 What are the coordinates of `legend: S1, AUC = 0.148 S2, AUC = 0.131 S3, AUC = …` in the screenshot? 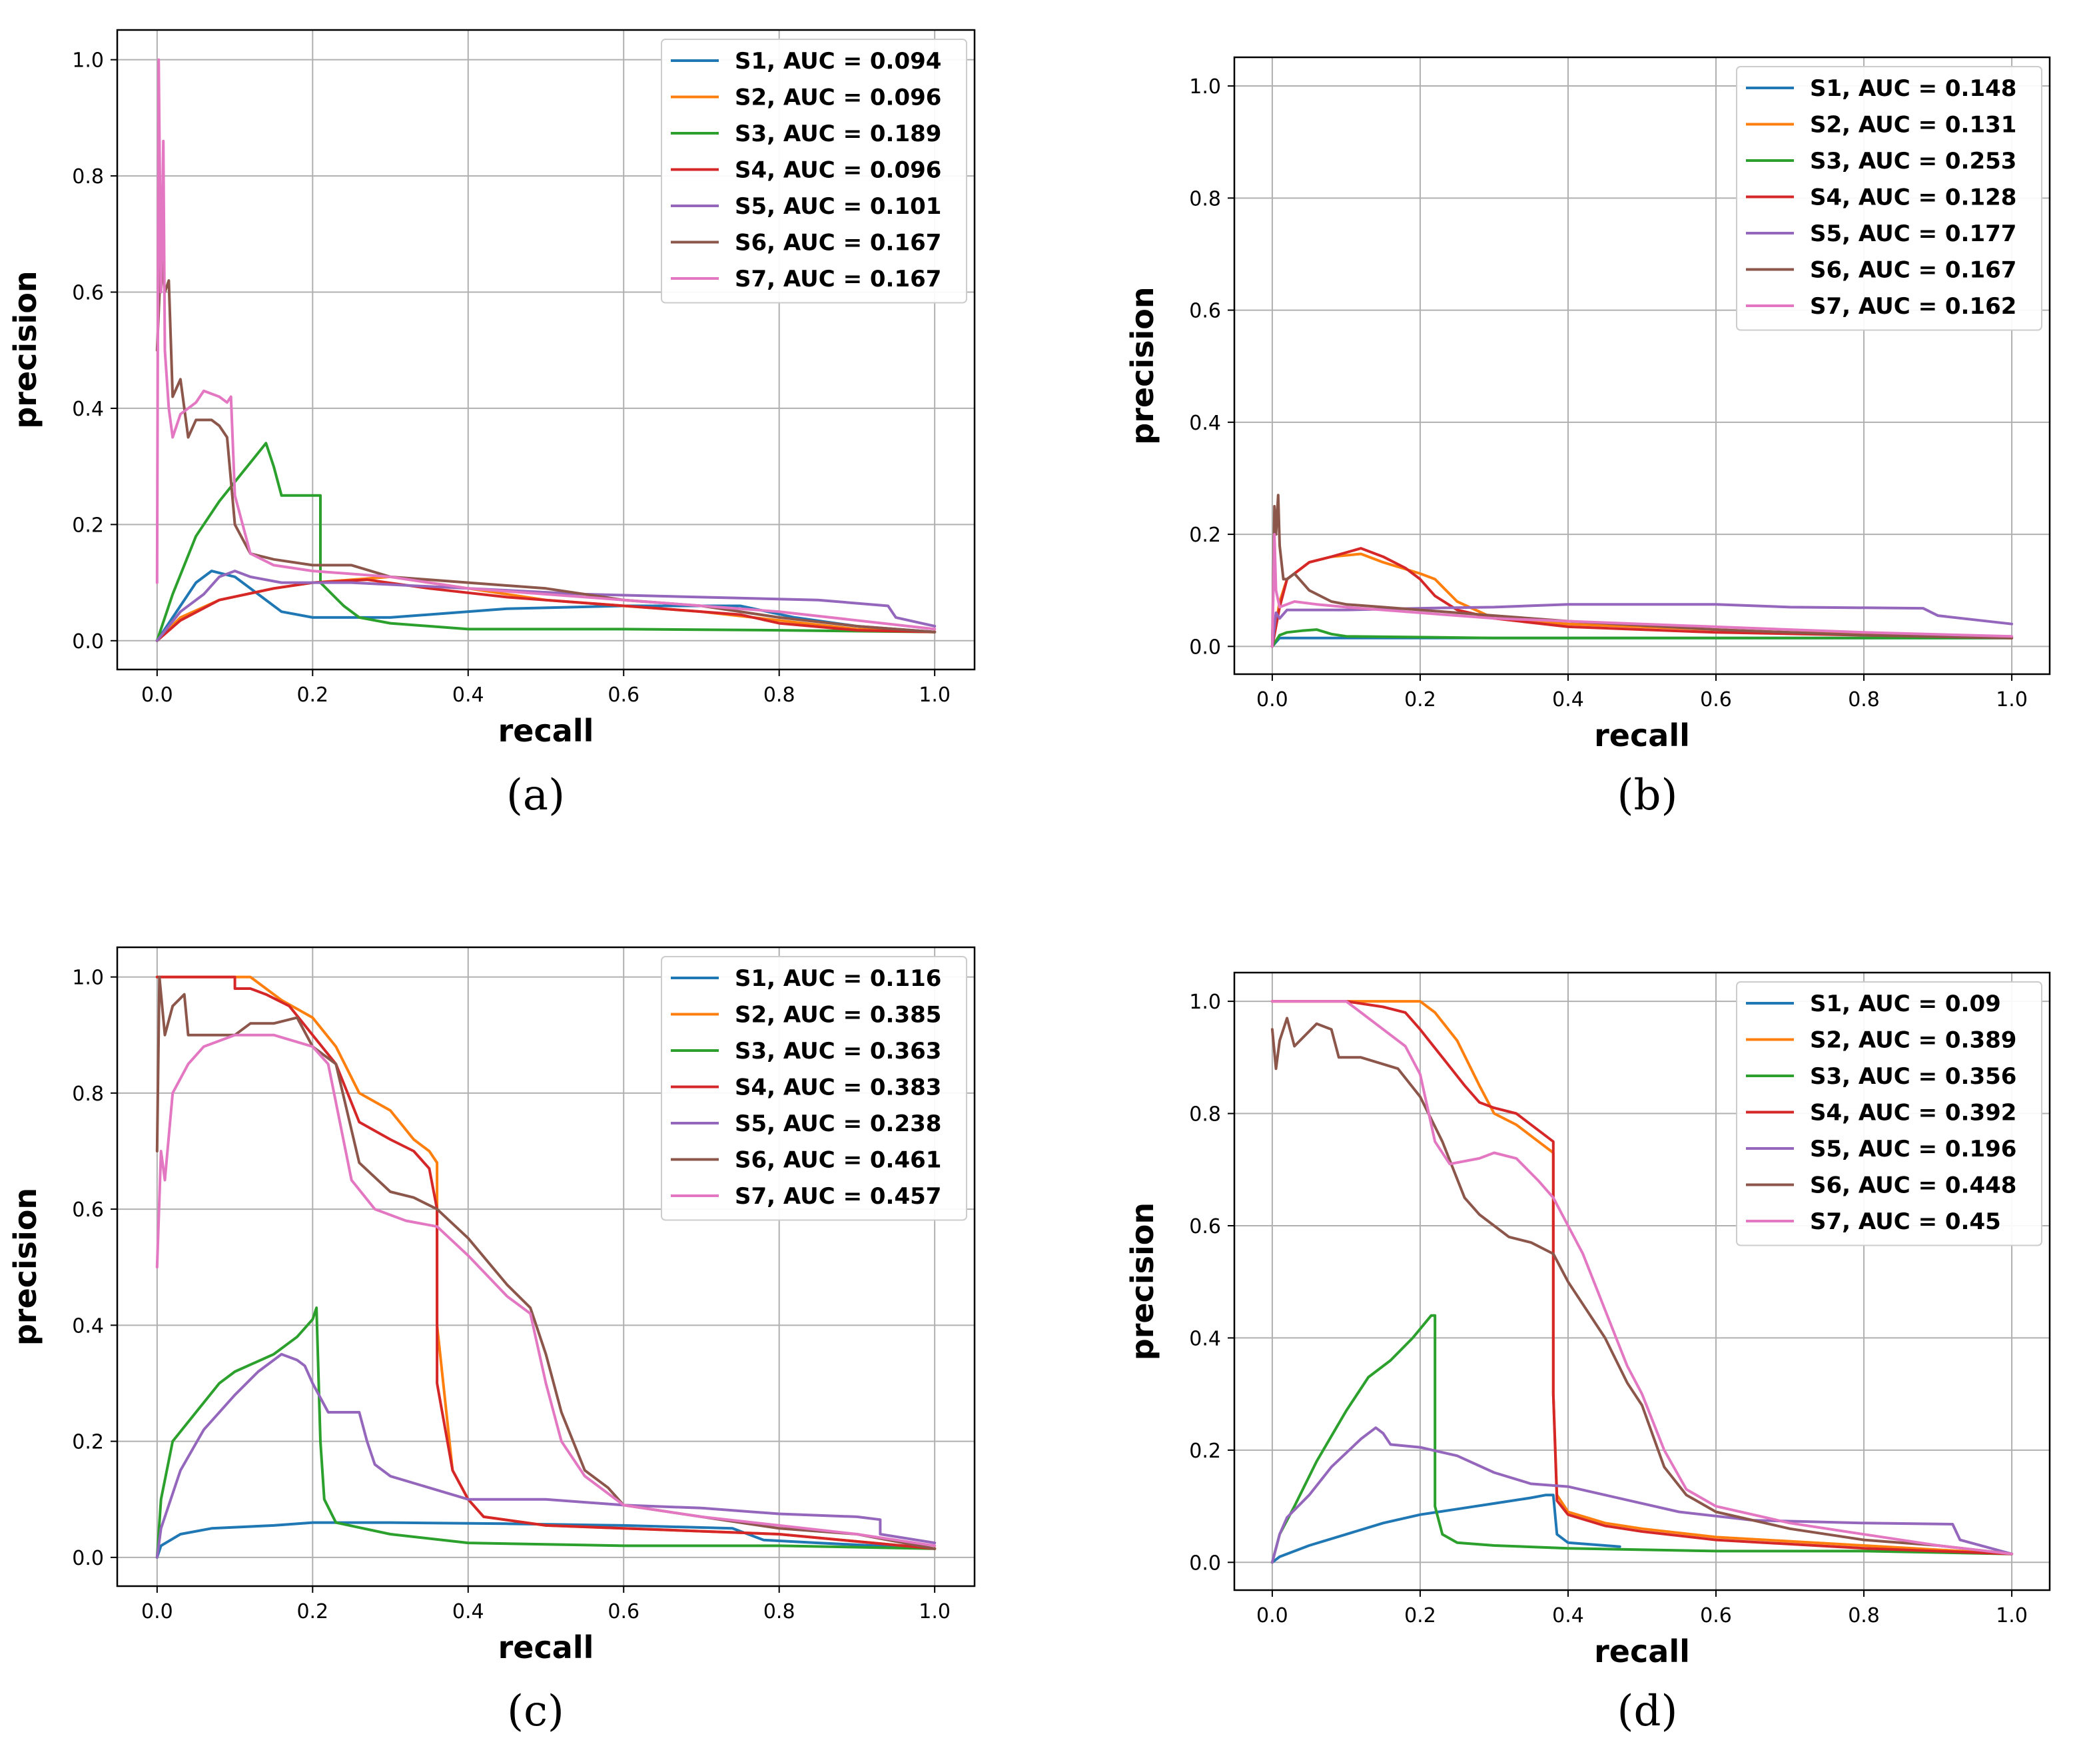 It's located at (1889, 198).